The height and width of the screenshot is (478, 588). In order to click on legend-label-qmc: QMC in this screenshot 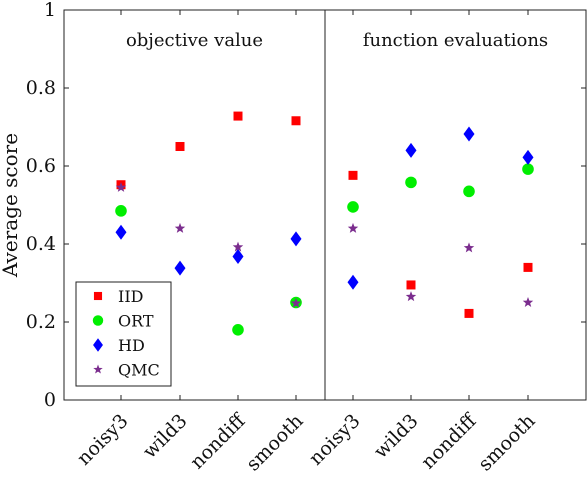, I will do `click(139, 370)`.